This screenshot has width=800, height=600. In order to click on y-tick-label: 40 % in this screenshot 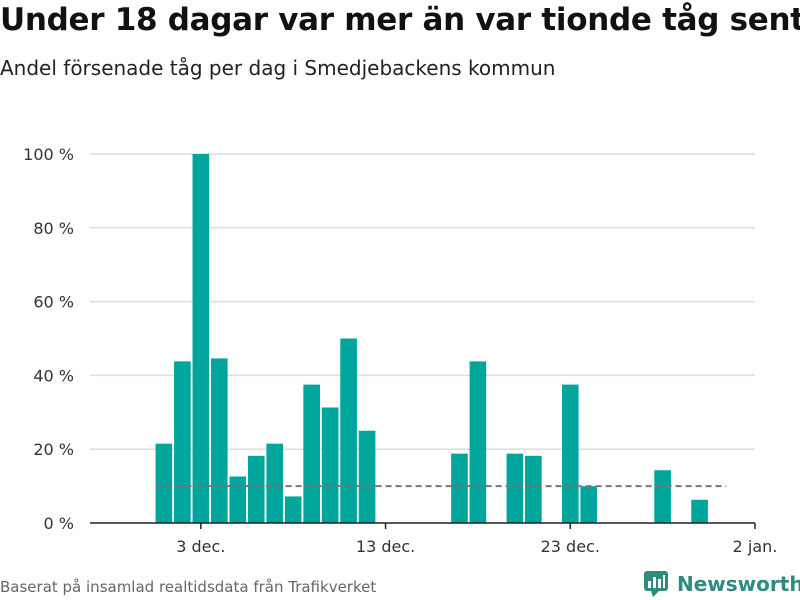, I will do `click(53, 375)`.